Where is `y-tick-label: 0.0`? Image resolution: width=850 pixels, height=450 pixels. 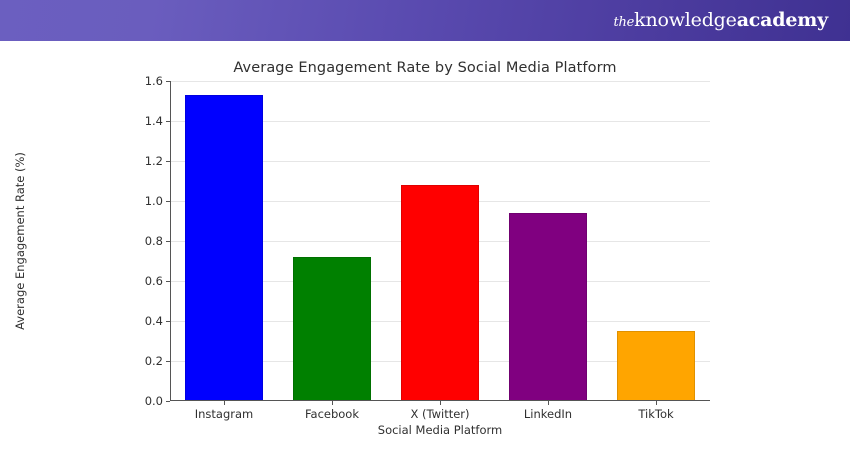
y-tick-label: 0.0 is located at coordinates (153, 401).